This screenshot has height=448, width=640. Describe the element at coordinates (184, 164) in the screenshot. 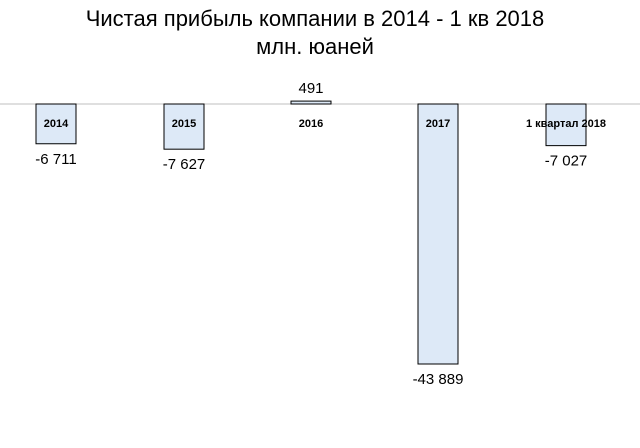

I see `value-label-1: -7 627` at that location.